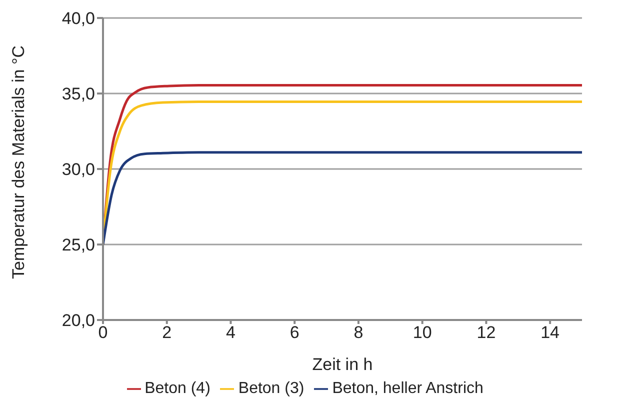 Image resolution: width=630 pixels, height=416 pixels. What do you see at coordinates (78, 18) in the screenshot?
I see `y-tick-label: 40,0` at bounding box center [78, 18].